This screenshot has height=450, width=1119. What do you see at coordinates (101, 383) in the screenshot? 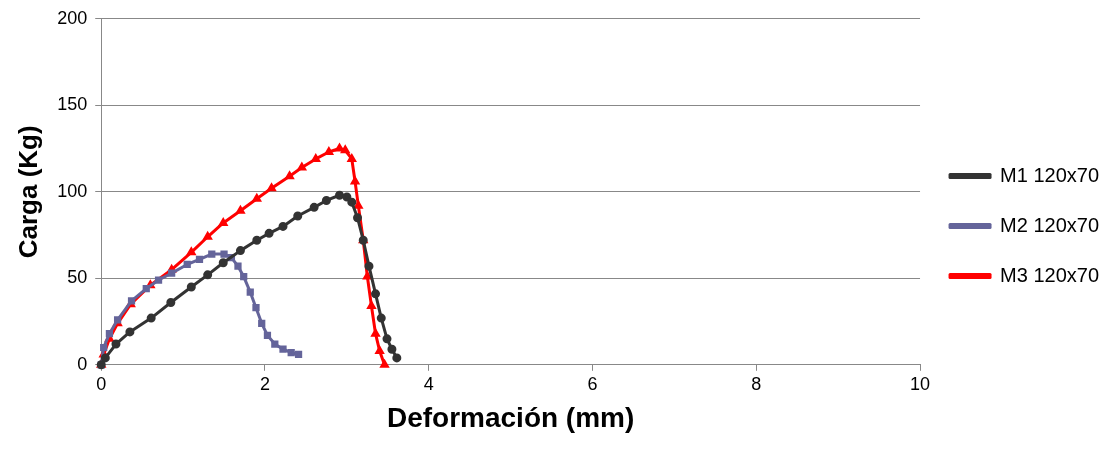
I see `x-tick-label: 0` at bounding box center [101, 383].